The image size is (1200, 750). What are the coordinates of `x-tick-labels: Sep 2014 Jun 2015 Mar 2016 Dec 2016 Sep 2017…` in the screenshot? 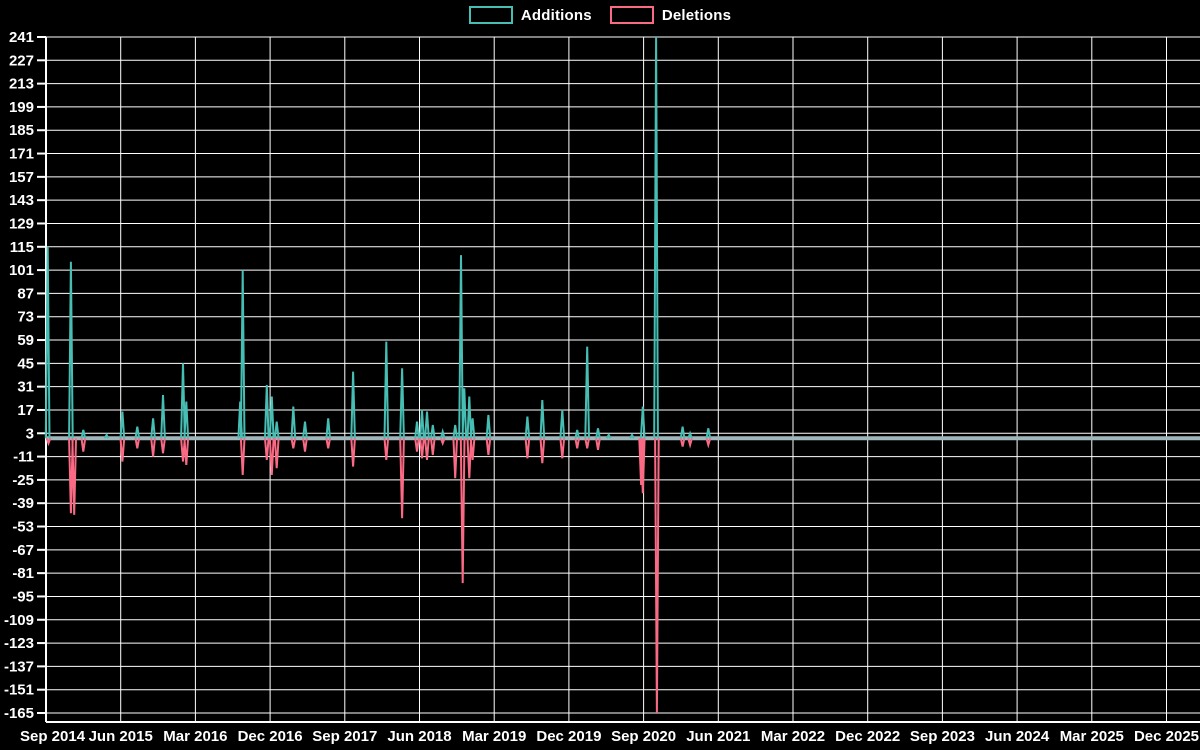 It's located at (609, 736).